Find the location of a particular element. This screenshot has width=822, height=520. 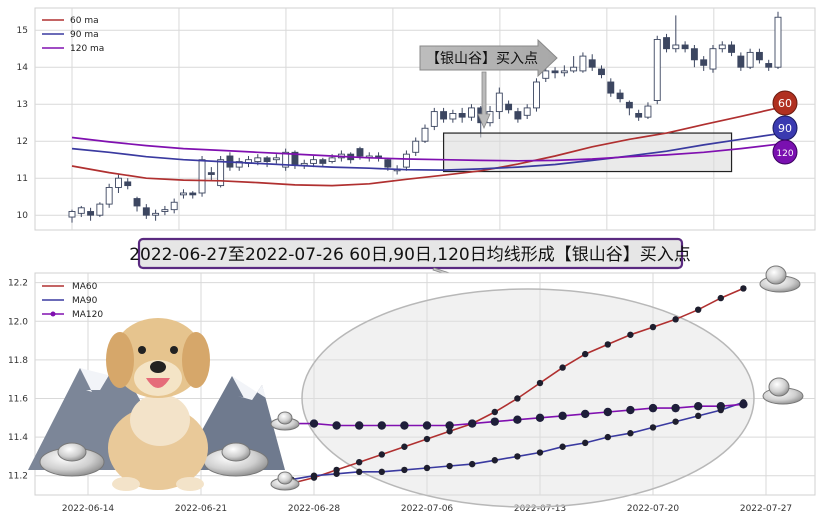

bottom-x-tick-4: 2022-07-13 is located at coordinates (540, 509).